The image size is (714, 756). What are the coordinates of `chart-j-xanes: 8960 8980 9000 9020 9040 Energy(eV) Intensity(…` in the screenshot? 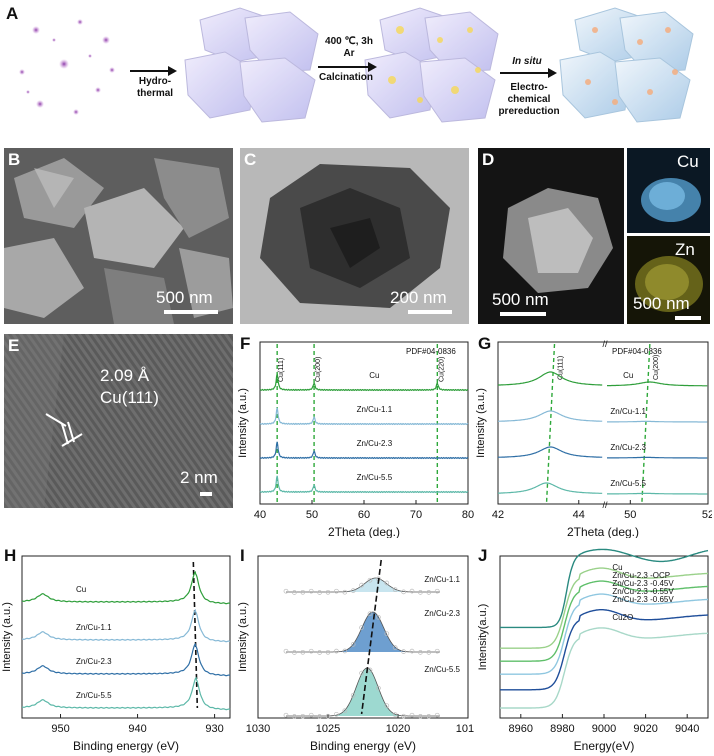 It's located at (593, 650).